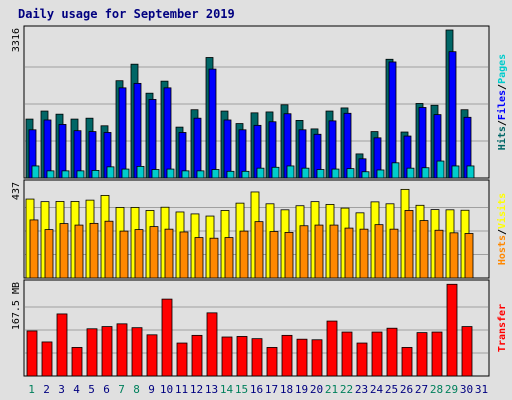 Image resolution: width=512 pixels, height=400 pixels. I want to click on day-label: 19, so click(301, 389).